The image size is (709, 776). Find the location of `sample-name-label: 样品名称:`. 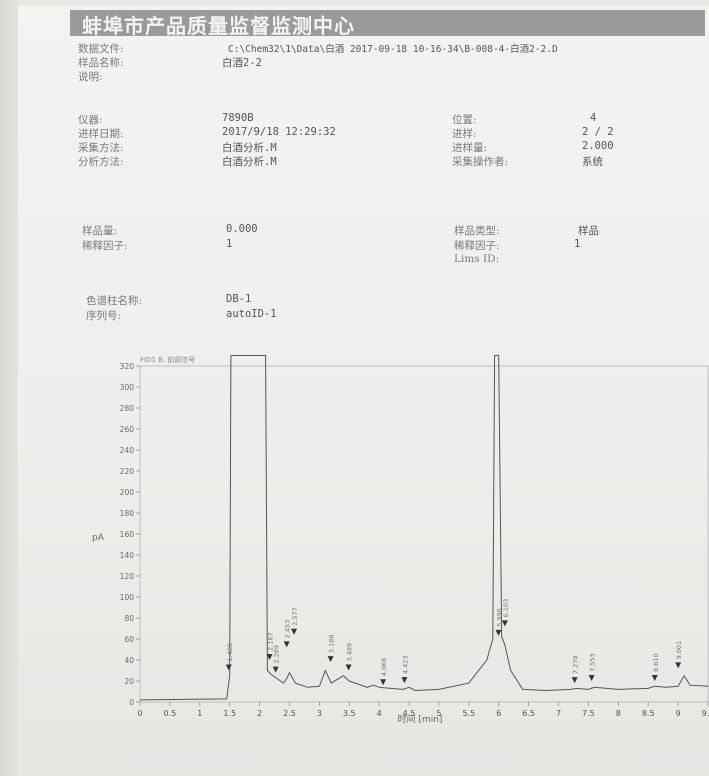

sample-name-label: 样品名称: is located at coordinates (101, 63).